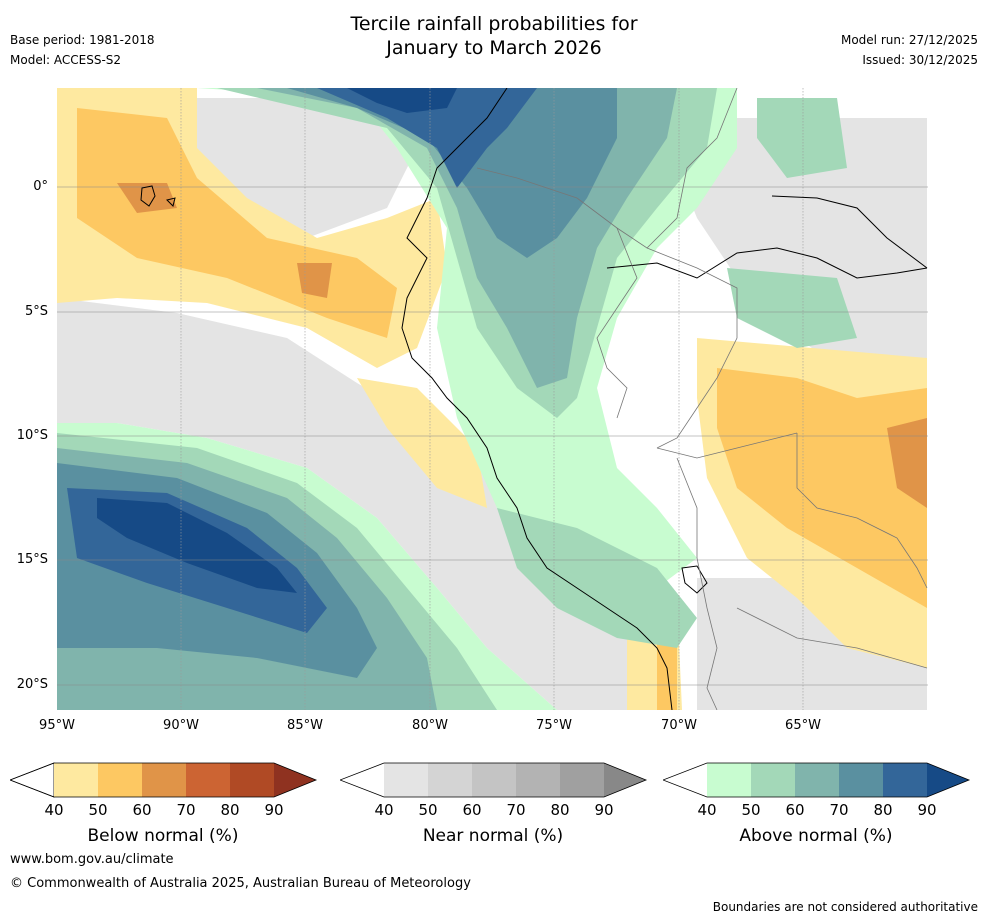 Image resolution: width=988 pixels, height=919 pixels. Describe the element at coordinates (36, 311) in the screenshot. I see `lat-label-5s: 5°S` at that location.